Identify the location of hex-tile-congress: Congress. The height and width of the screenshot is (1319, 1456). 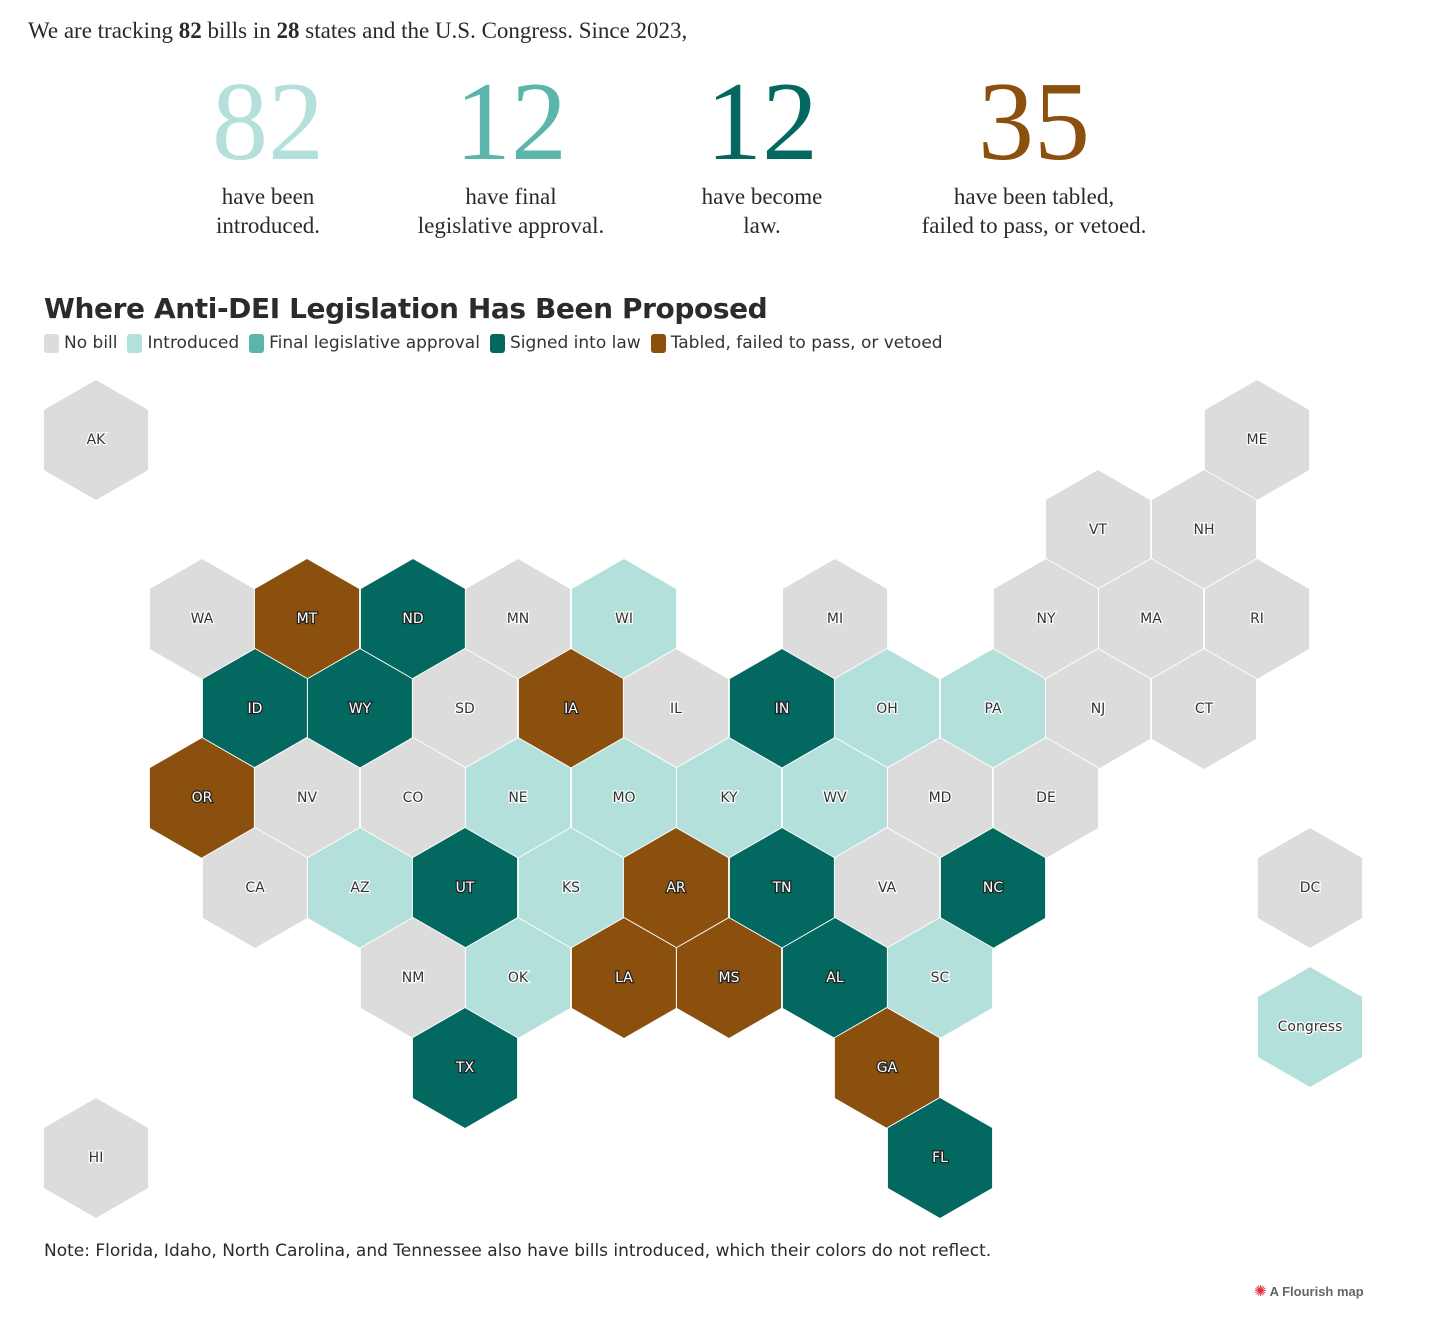
(1310, 1027).